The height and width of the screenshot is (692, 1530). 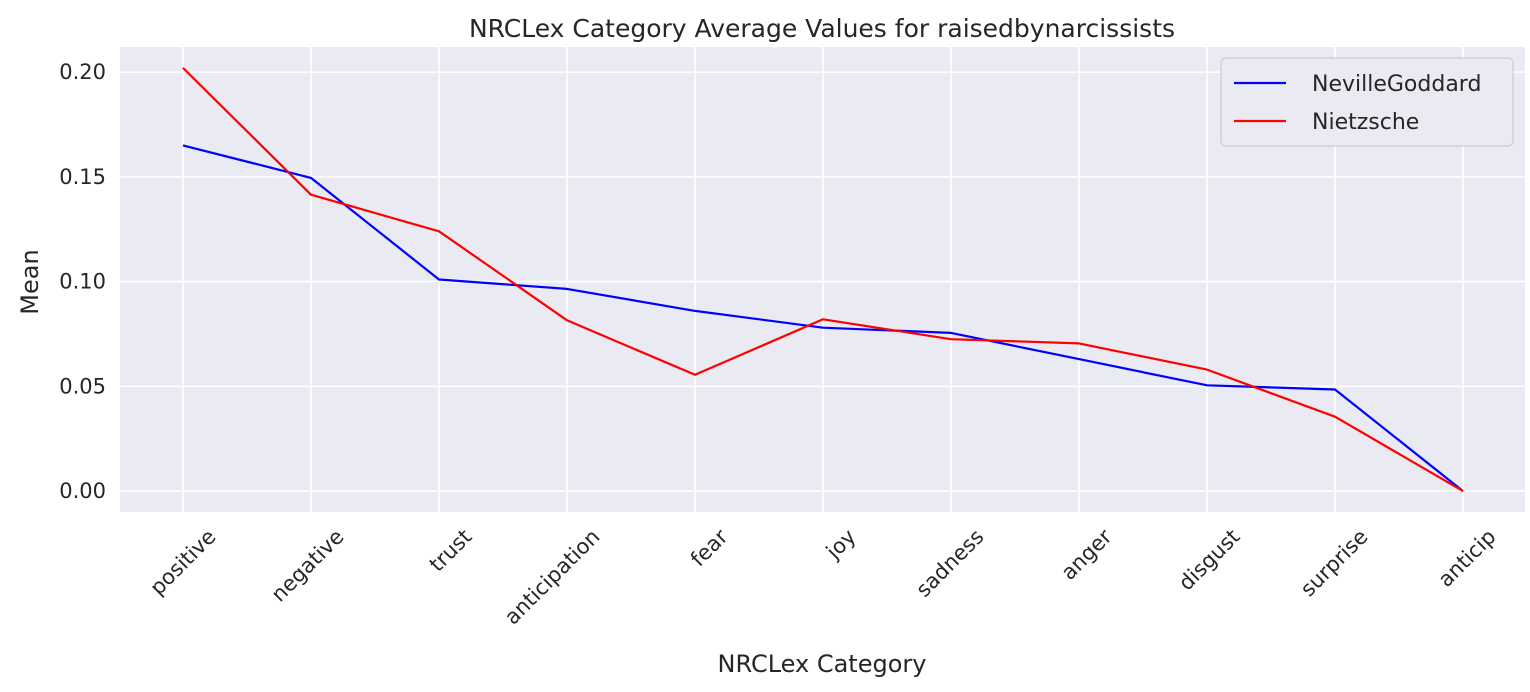 I want to click on x-tick-label: anticipation, so click(x=552, y=577).